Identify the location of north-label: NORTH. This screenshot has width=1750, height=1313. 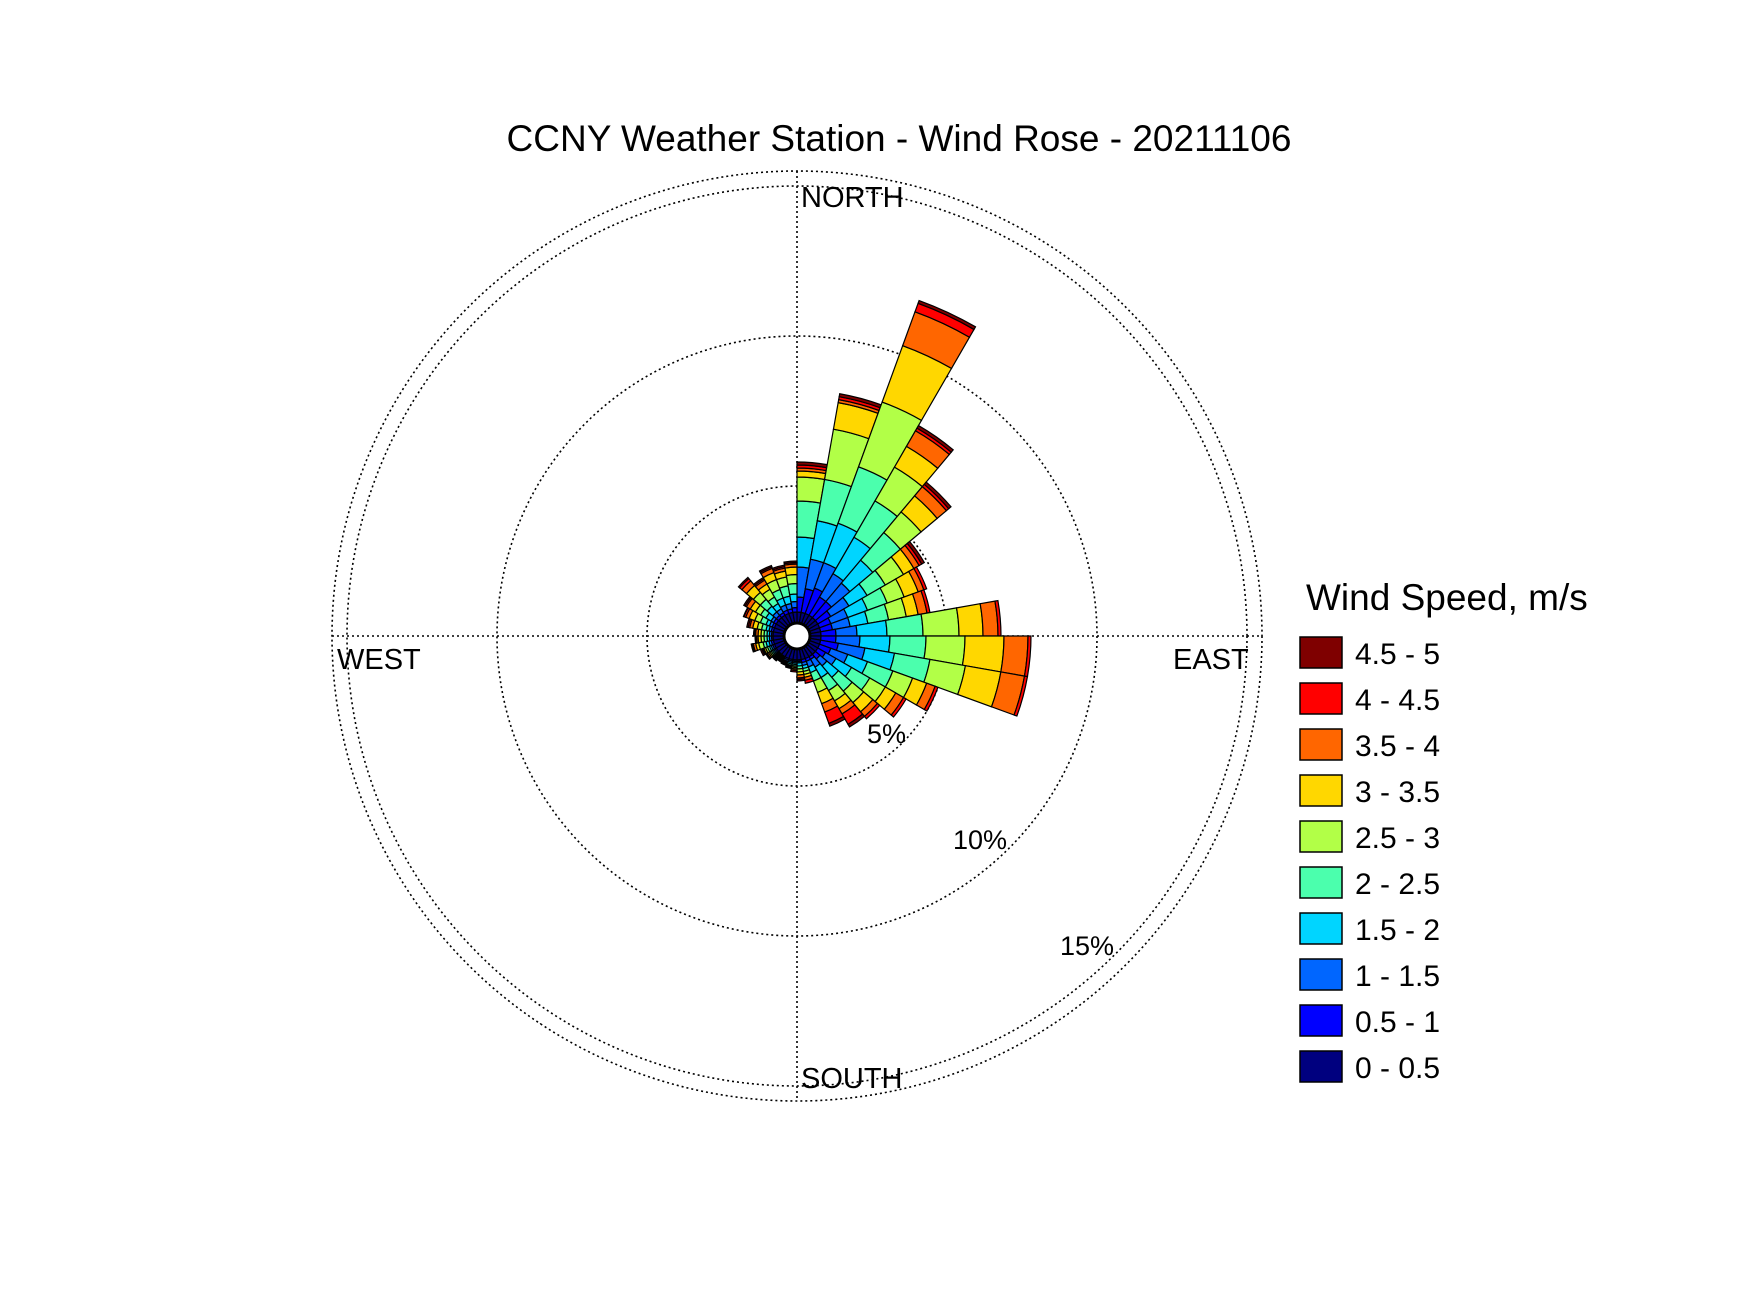
(852, 198).